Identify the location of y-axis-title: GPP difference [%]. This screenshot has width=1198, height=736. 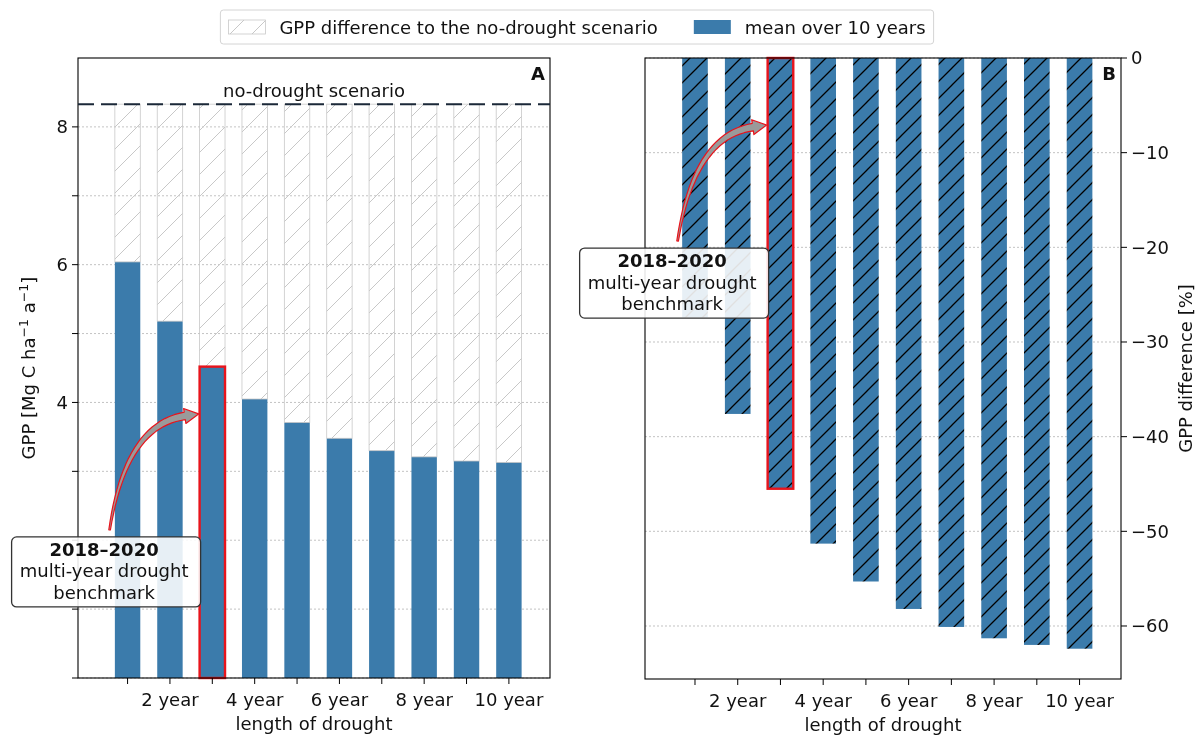
(1186, 368).